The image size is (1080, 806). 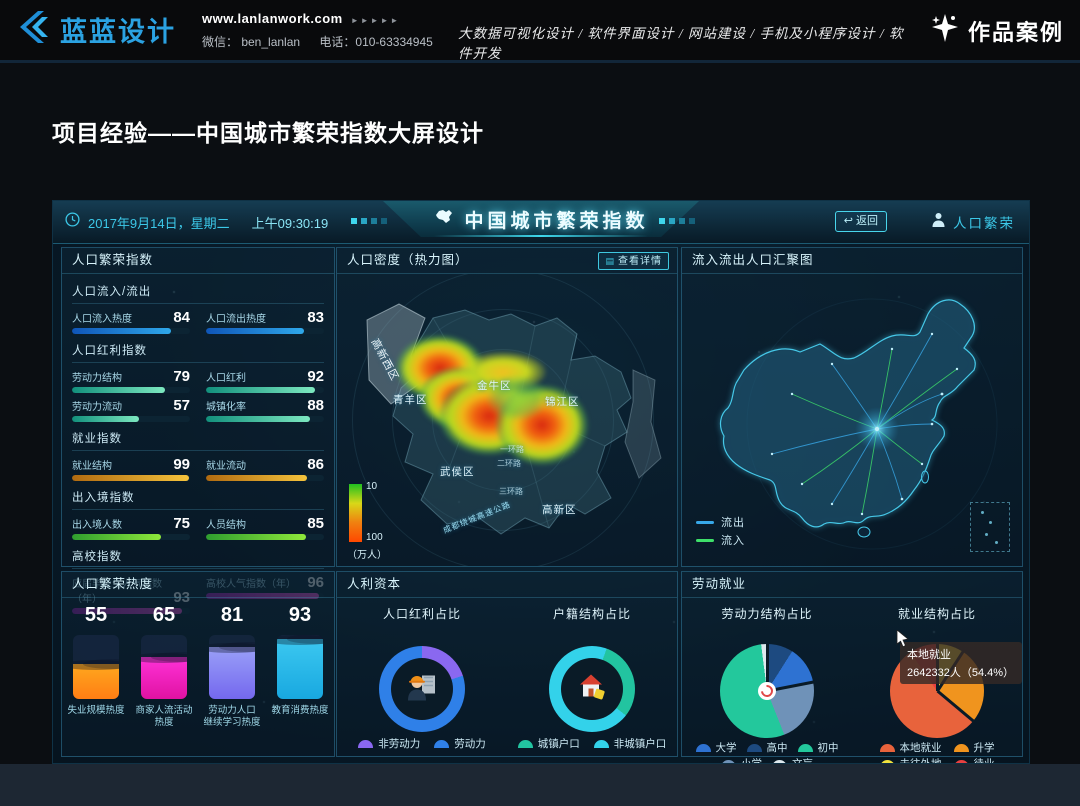 What do you see at coordinates (860, 221) in the screenshot?
I see `back-button: ↩ 返回` at bounding box center [860, 221].